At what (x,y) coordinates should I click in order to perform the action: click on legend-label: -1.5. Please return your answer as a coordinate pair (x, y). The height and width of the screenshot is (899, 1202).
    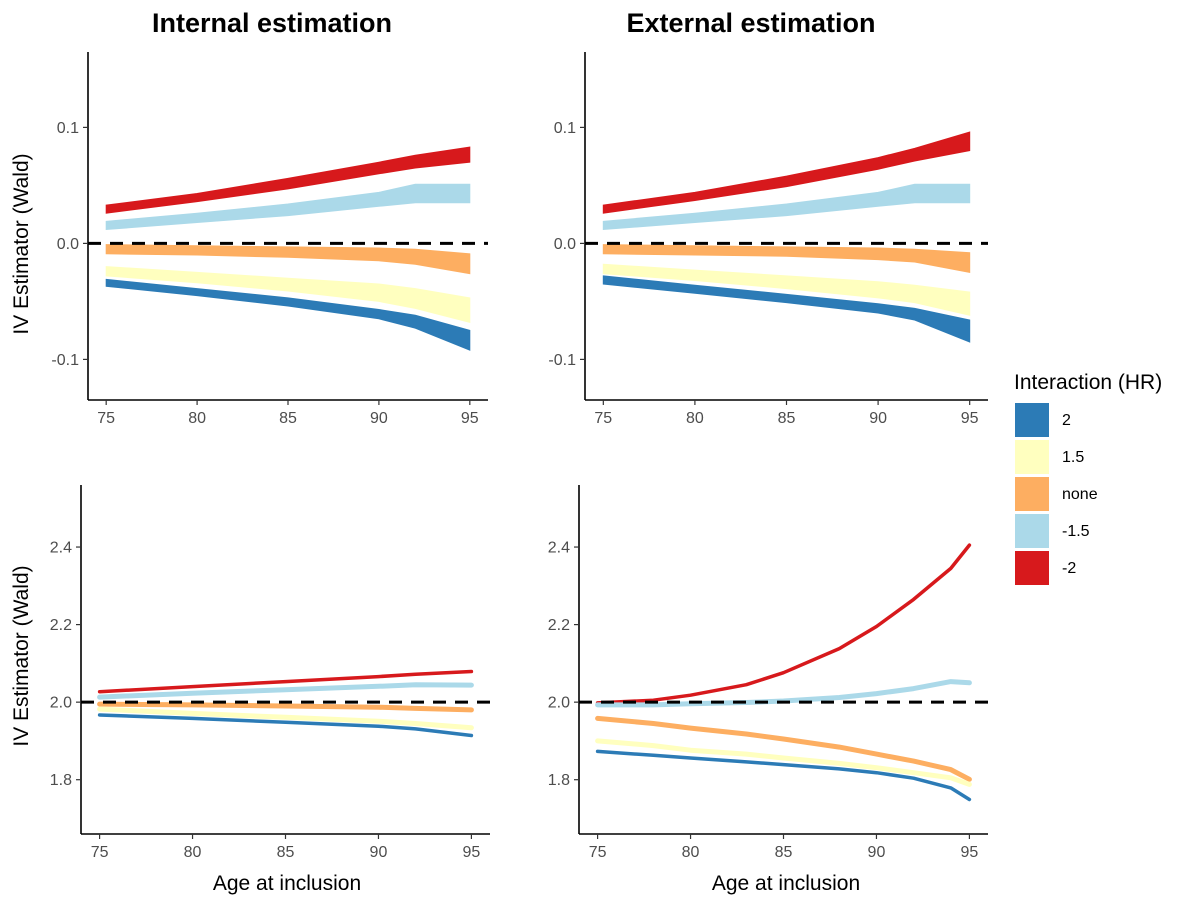
    Looking at the image, I should click on (1076, 531).